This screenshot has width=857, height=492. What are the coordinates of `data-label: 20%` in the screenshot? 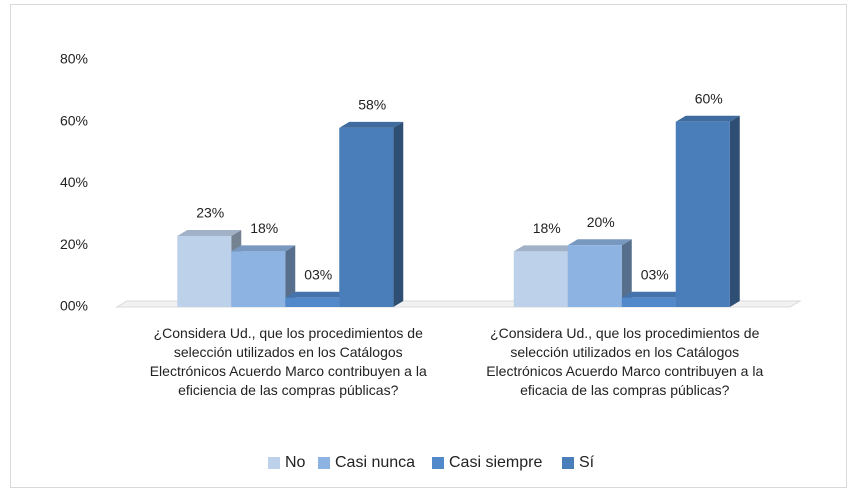 It's located at (601, 222).